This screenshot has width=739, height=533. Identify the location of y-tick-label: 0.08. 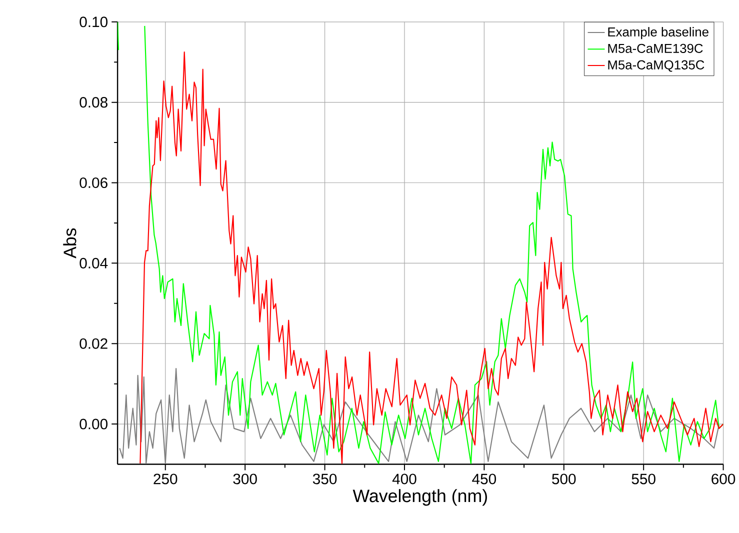
(94, 102).